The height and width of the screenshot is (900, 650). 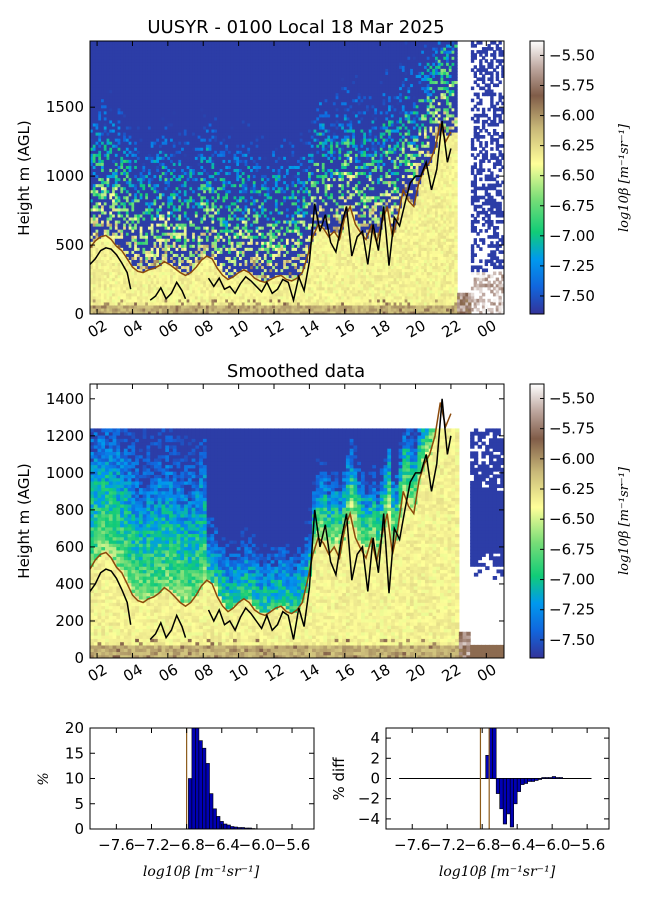 What do you see at coordinates (310, 328) in the screenshot?
I see `x-tick-label: 14` at bounding box center [310, 328].